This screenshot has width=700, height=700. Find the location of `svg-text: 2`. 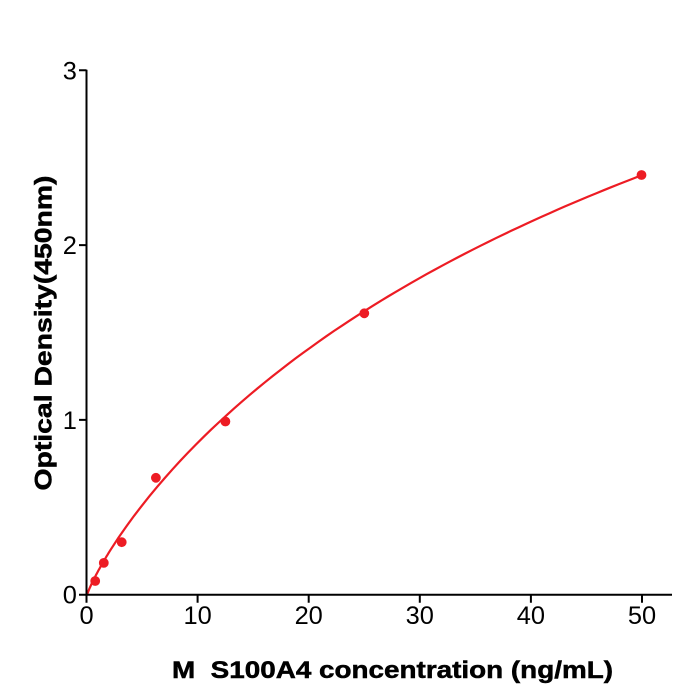

svg-text: 2 is located at coordinates (70, 246).